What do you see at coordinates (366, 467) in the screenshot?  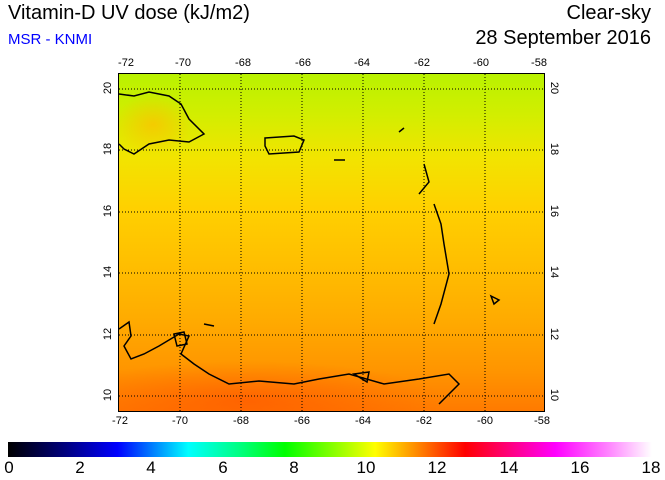 I see `colorbar-label: 10` at bounding box center [366, 467].